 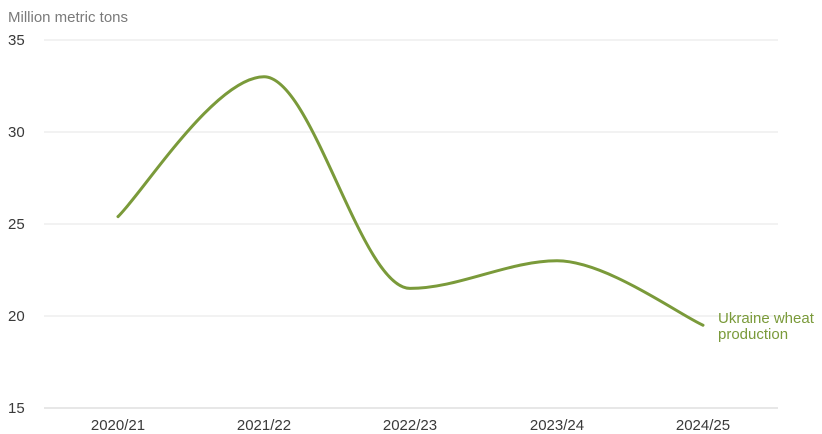 What do you see at coordinates (16, 224) in the screenshot?
I see `y-tick-label: 25` at bounding box center [16, 224].